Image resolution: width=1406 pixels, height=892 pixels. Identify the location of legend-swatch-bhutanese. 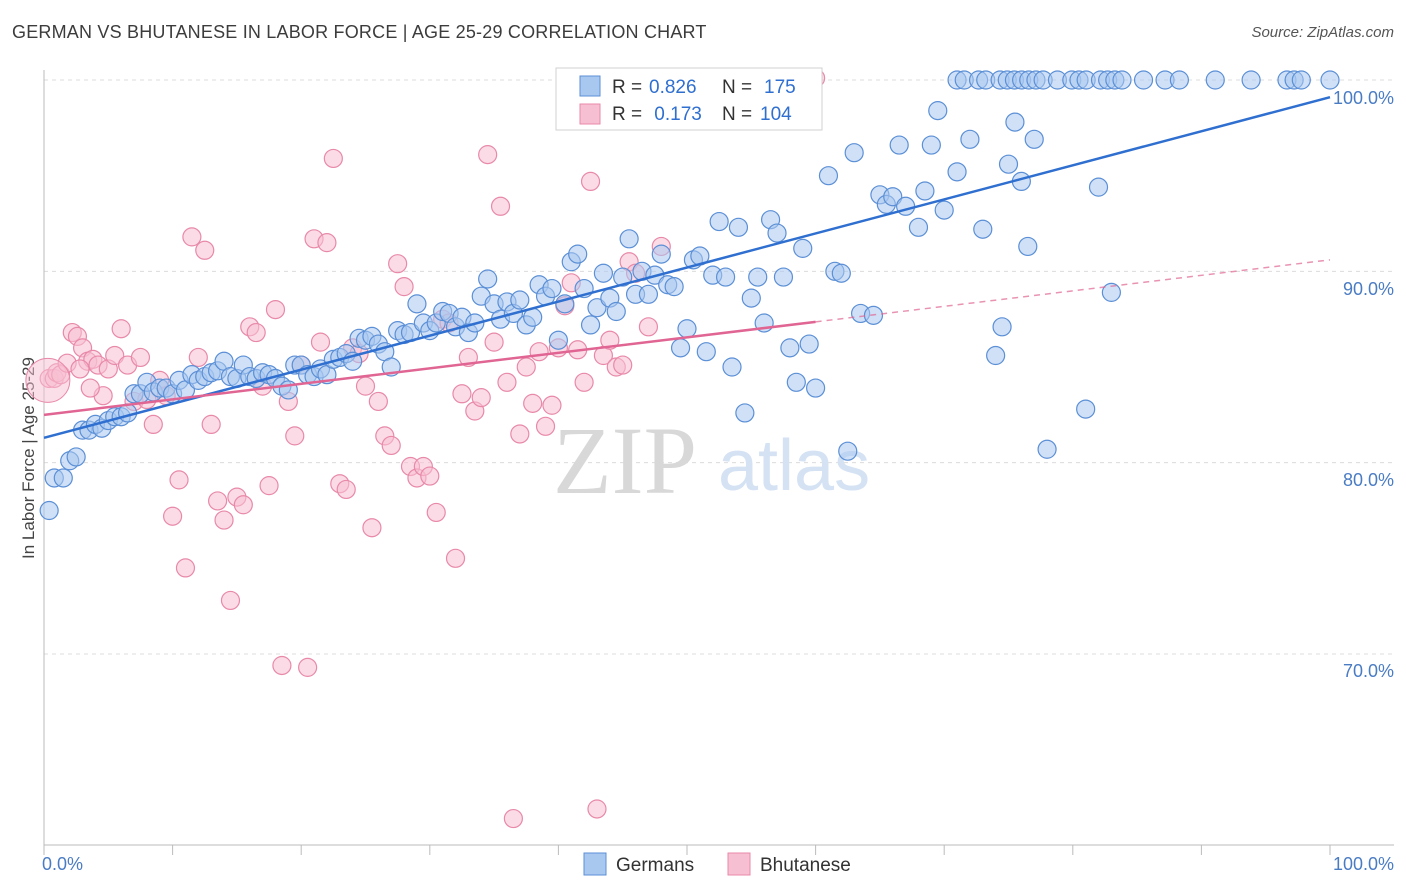
(590, 114).